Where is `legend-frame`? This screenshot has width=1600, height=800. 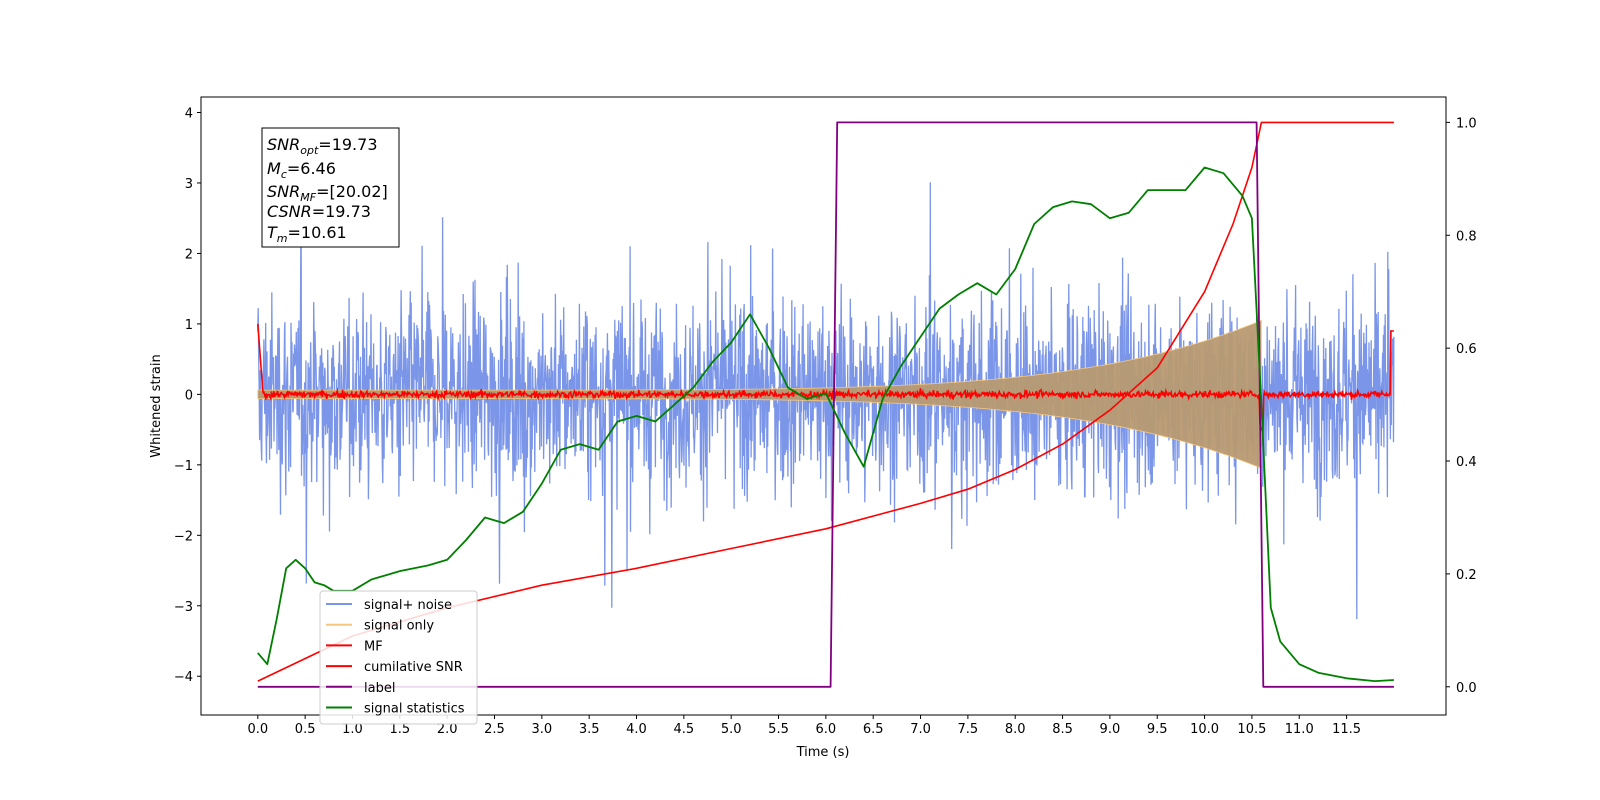
legend-frame is located at coordinates (398, 657).